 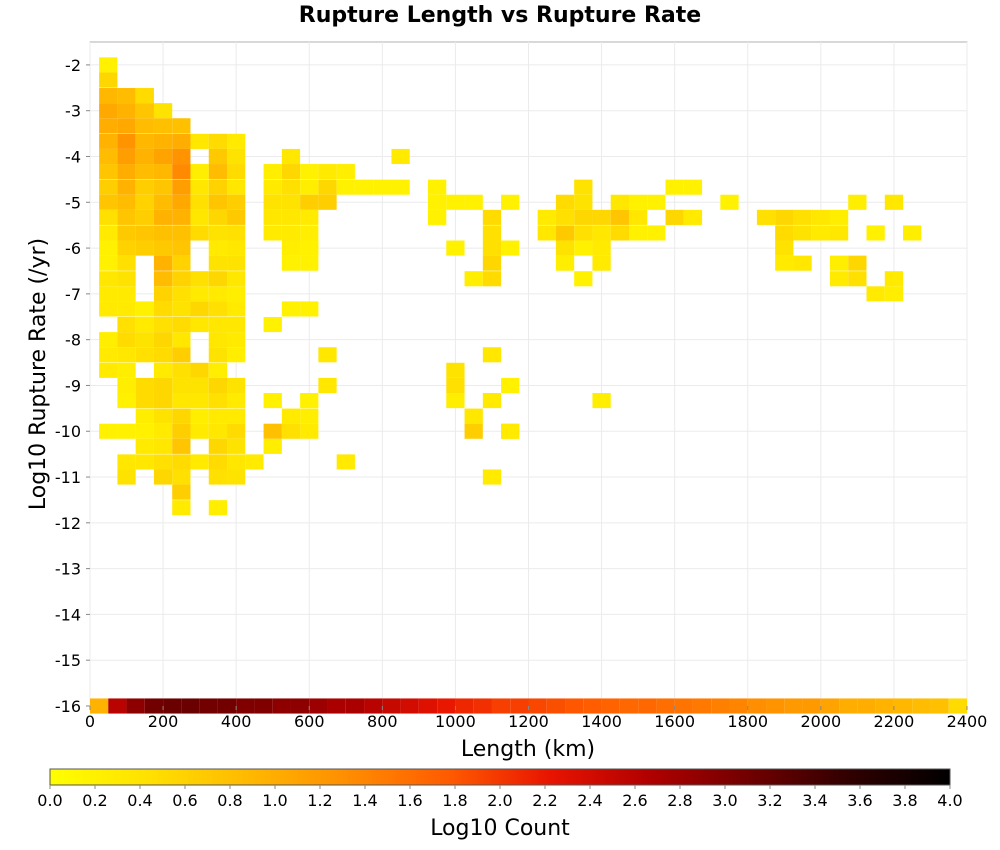 I want to click on colorbar-tick-label: 0.6, so click(x=184, y=800).